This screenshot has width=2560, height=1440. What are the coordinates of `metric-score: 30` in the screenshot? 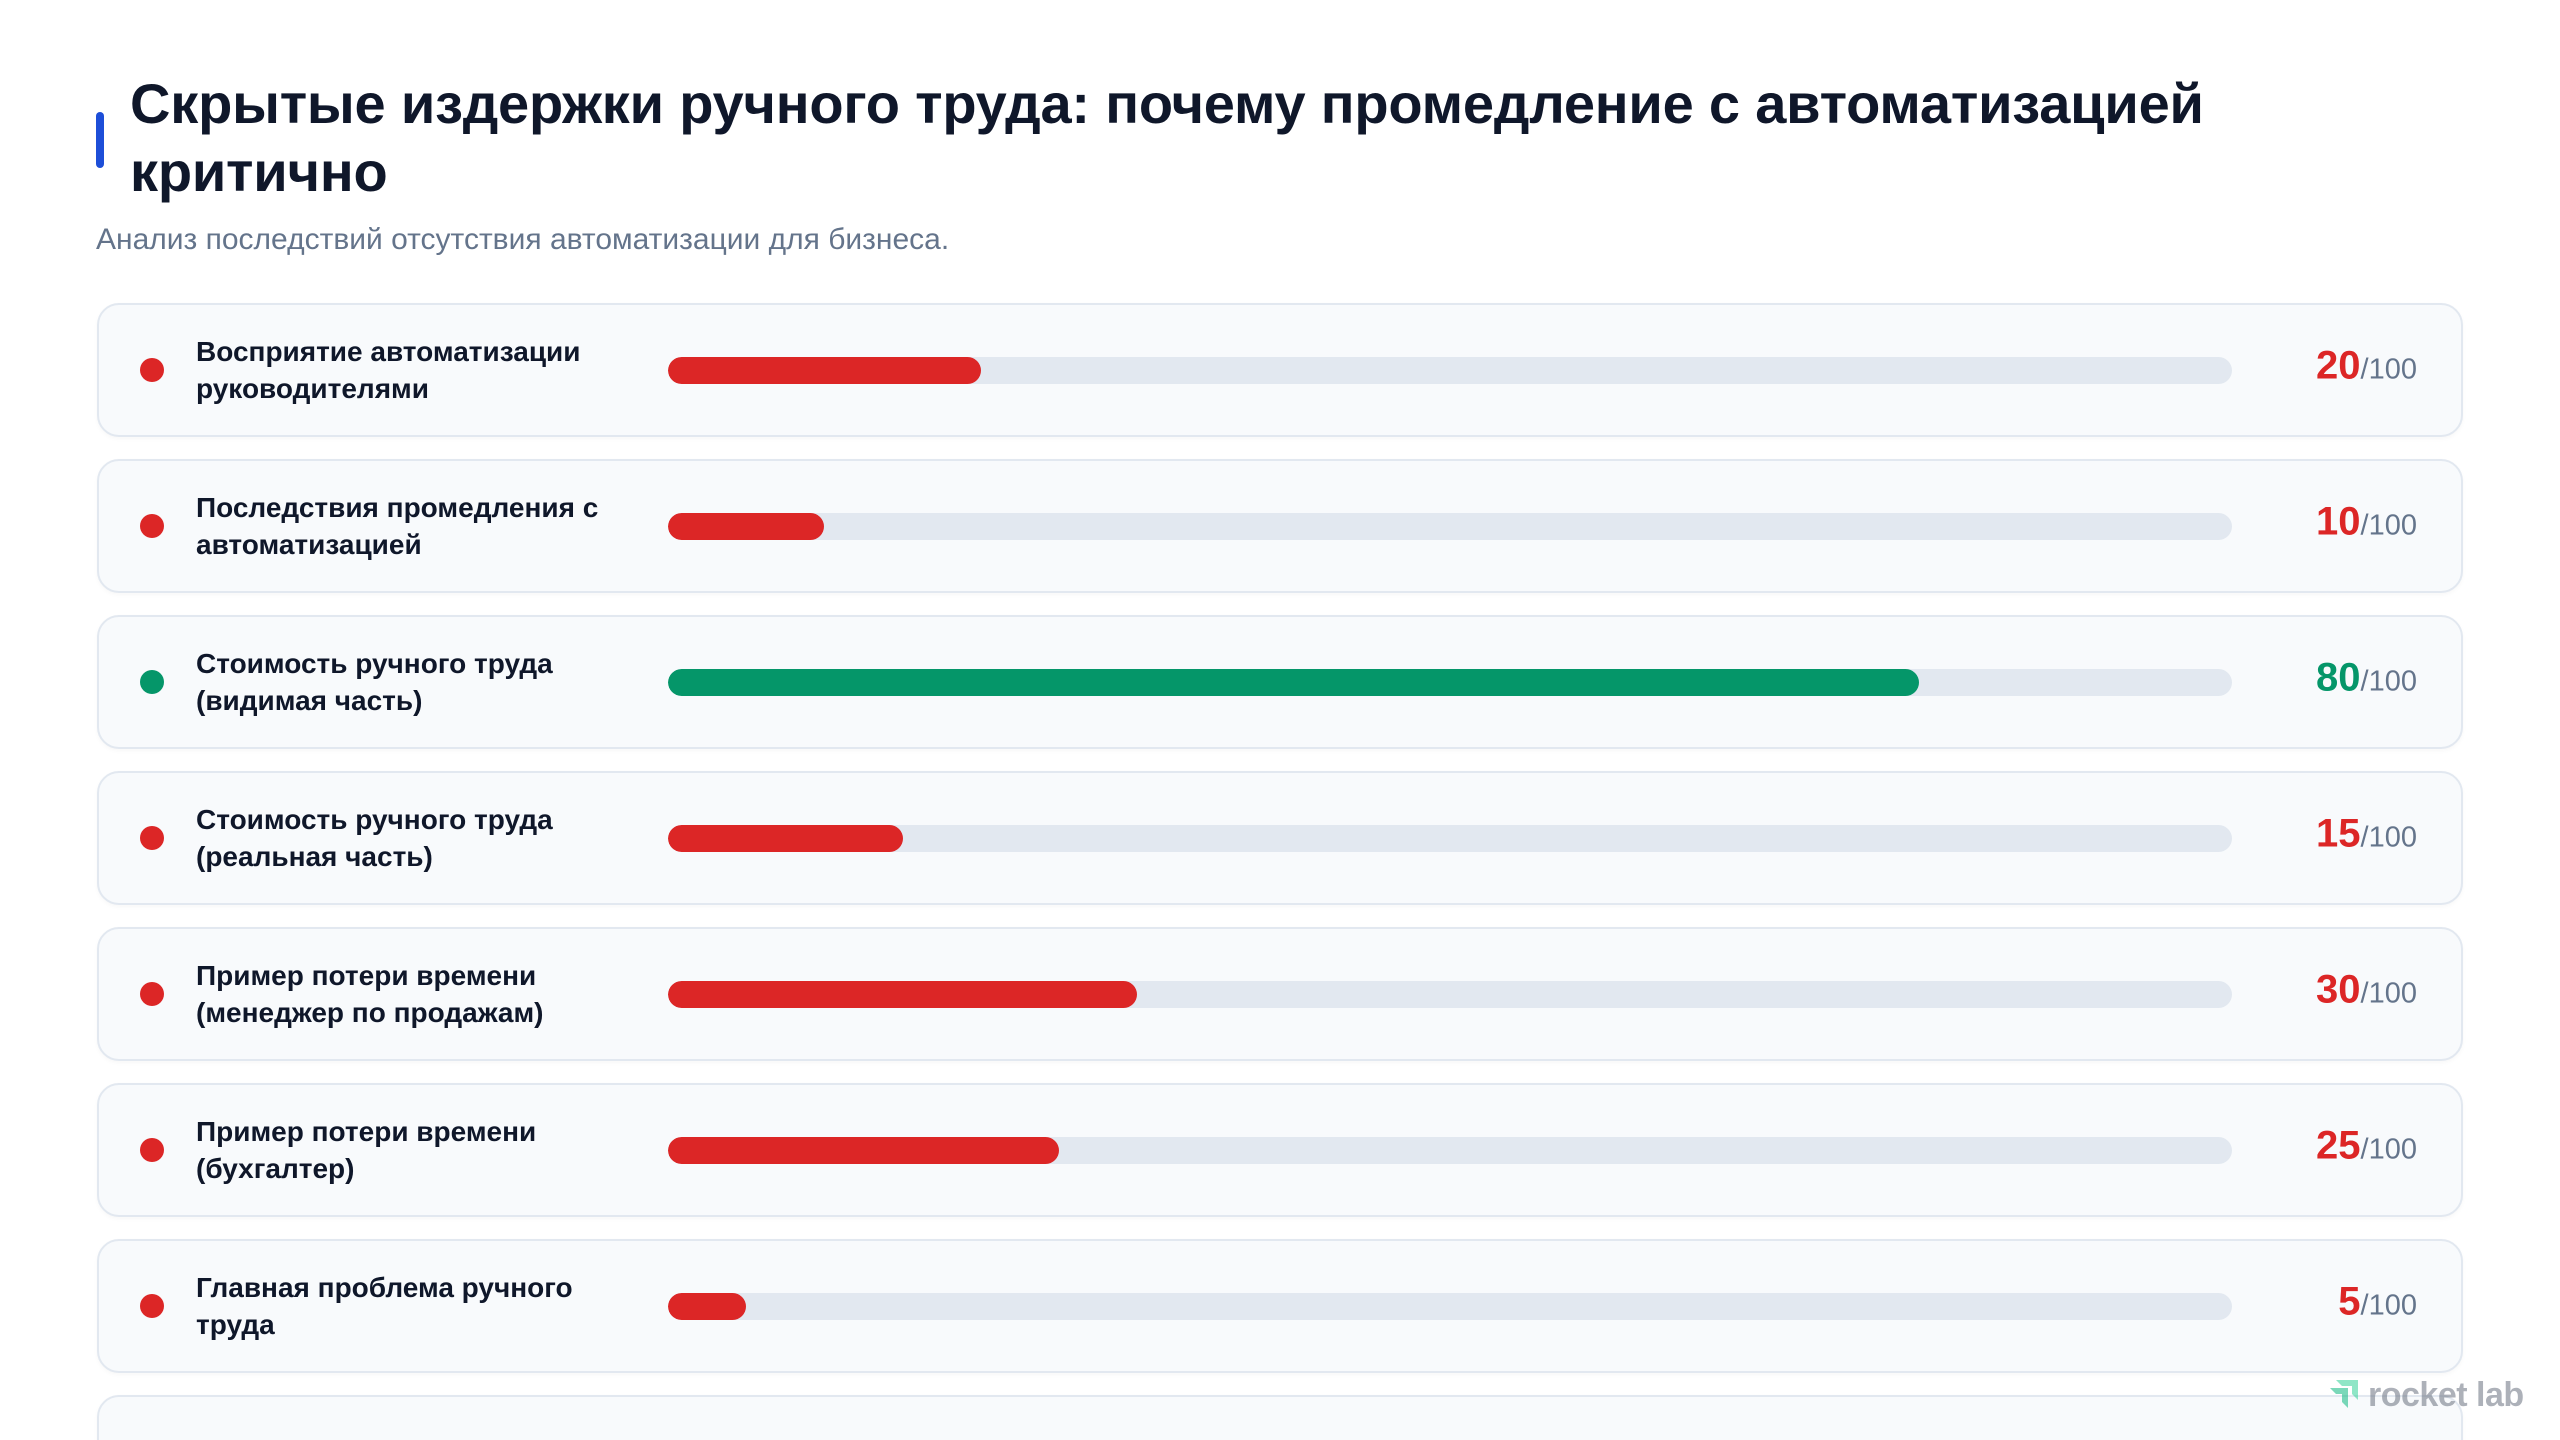 It's located at (2338, 989).